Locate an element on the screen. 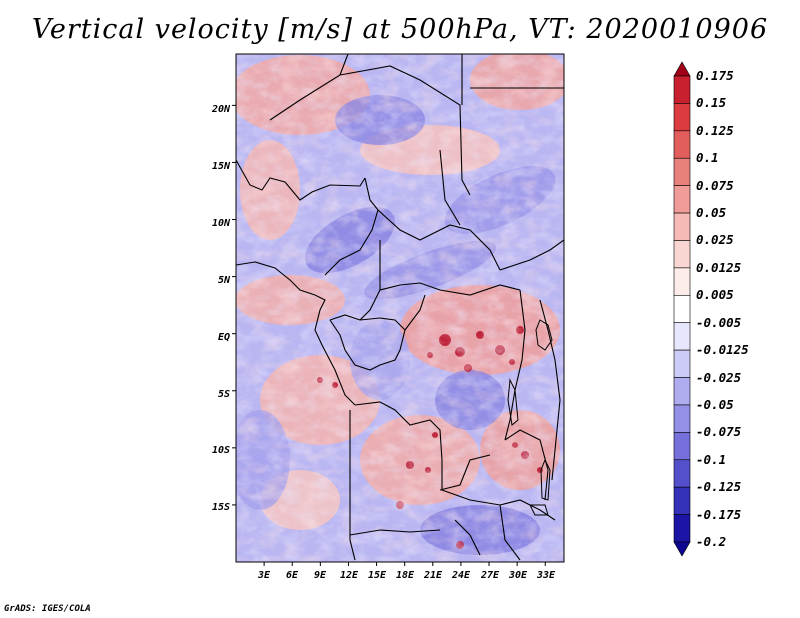  colorbar-label: 0.05 is located at coordinates (711, 213).